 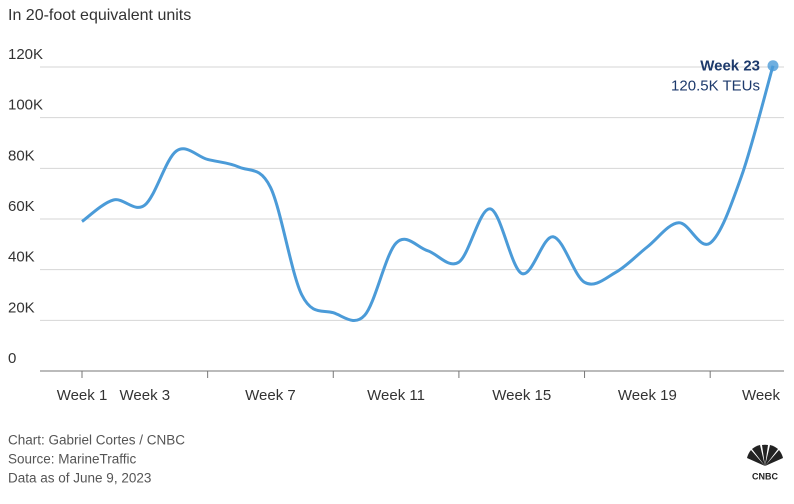 What do you see at coordinates (72, 459) in the screenshot?
I see `footer-source: Source: MarineTraffic` at bounding box center [72, 459].